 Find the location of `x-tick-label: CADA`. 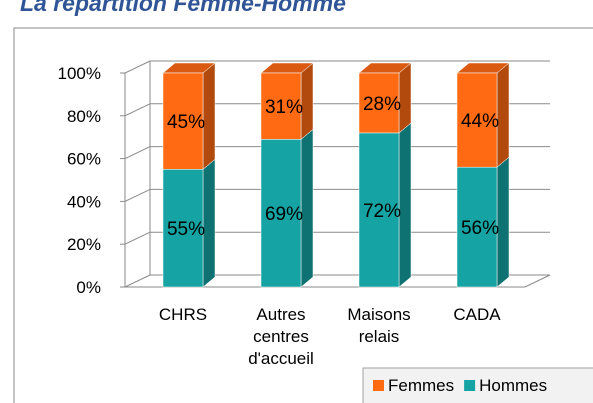

x-tick-label: CADA is located at coordinates (477, 314).